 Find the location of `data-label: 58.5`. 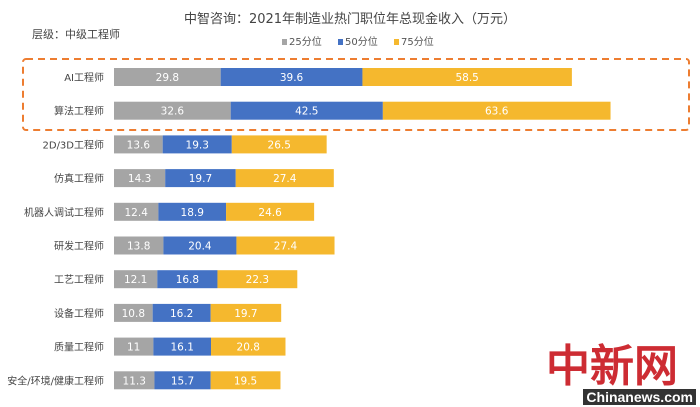

data-label: 58.5 is located at coordinates (466, 78).